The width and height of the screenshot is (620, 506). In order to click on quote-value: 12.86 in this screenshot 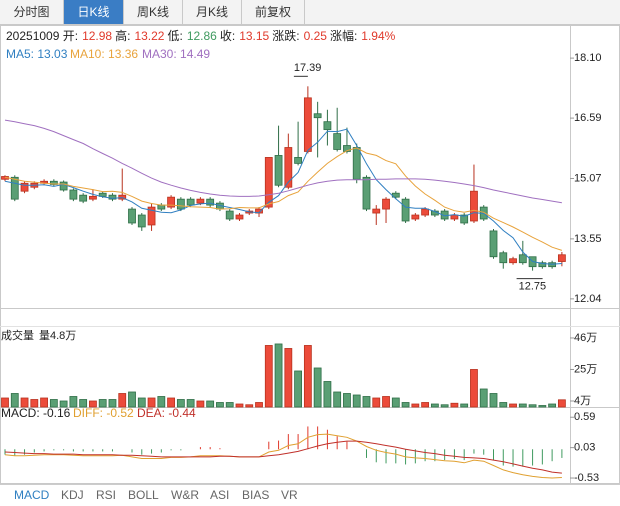, I will do `click(201, 36)`.